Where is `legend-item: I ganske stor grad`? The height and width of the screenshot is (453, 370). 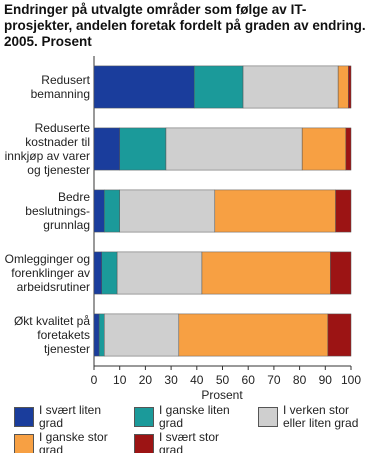 legend-item: I ganske stor grad is located at coordinates (69, 442).